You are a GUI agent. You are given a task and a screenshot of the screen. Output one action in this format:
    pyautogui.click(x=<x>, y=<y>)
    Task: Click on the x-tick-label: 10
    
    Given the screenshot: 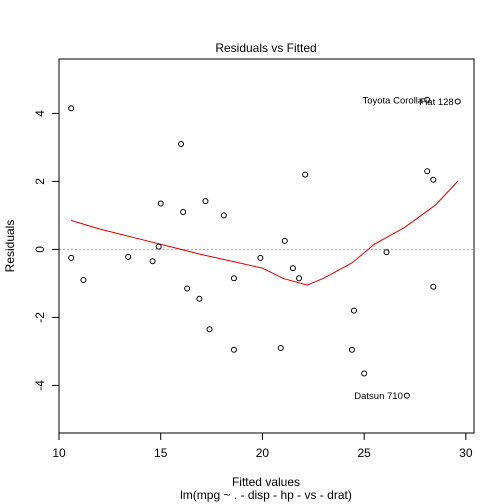 What is the action you would take?
    pyautogui.click(x=59, y=453)
    